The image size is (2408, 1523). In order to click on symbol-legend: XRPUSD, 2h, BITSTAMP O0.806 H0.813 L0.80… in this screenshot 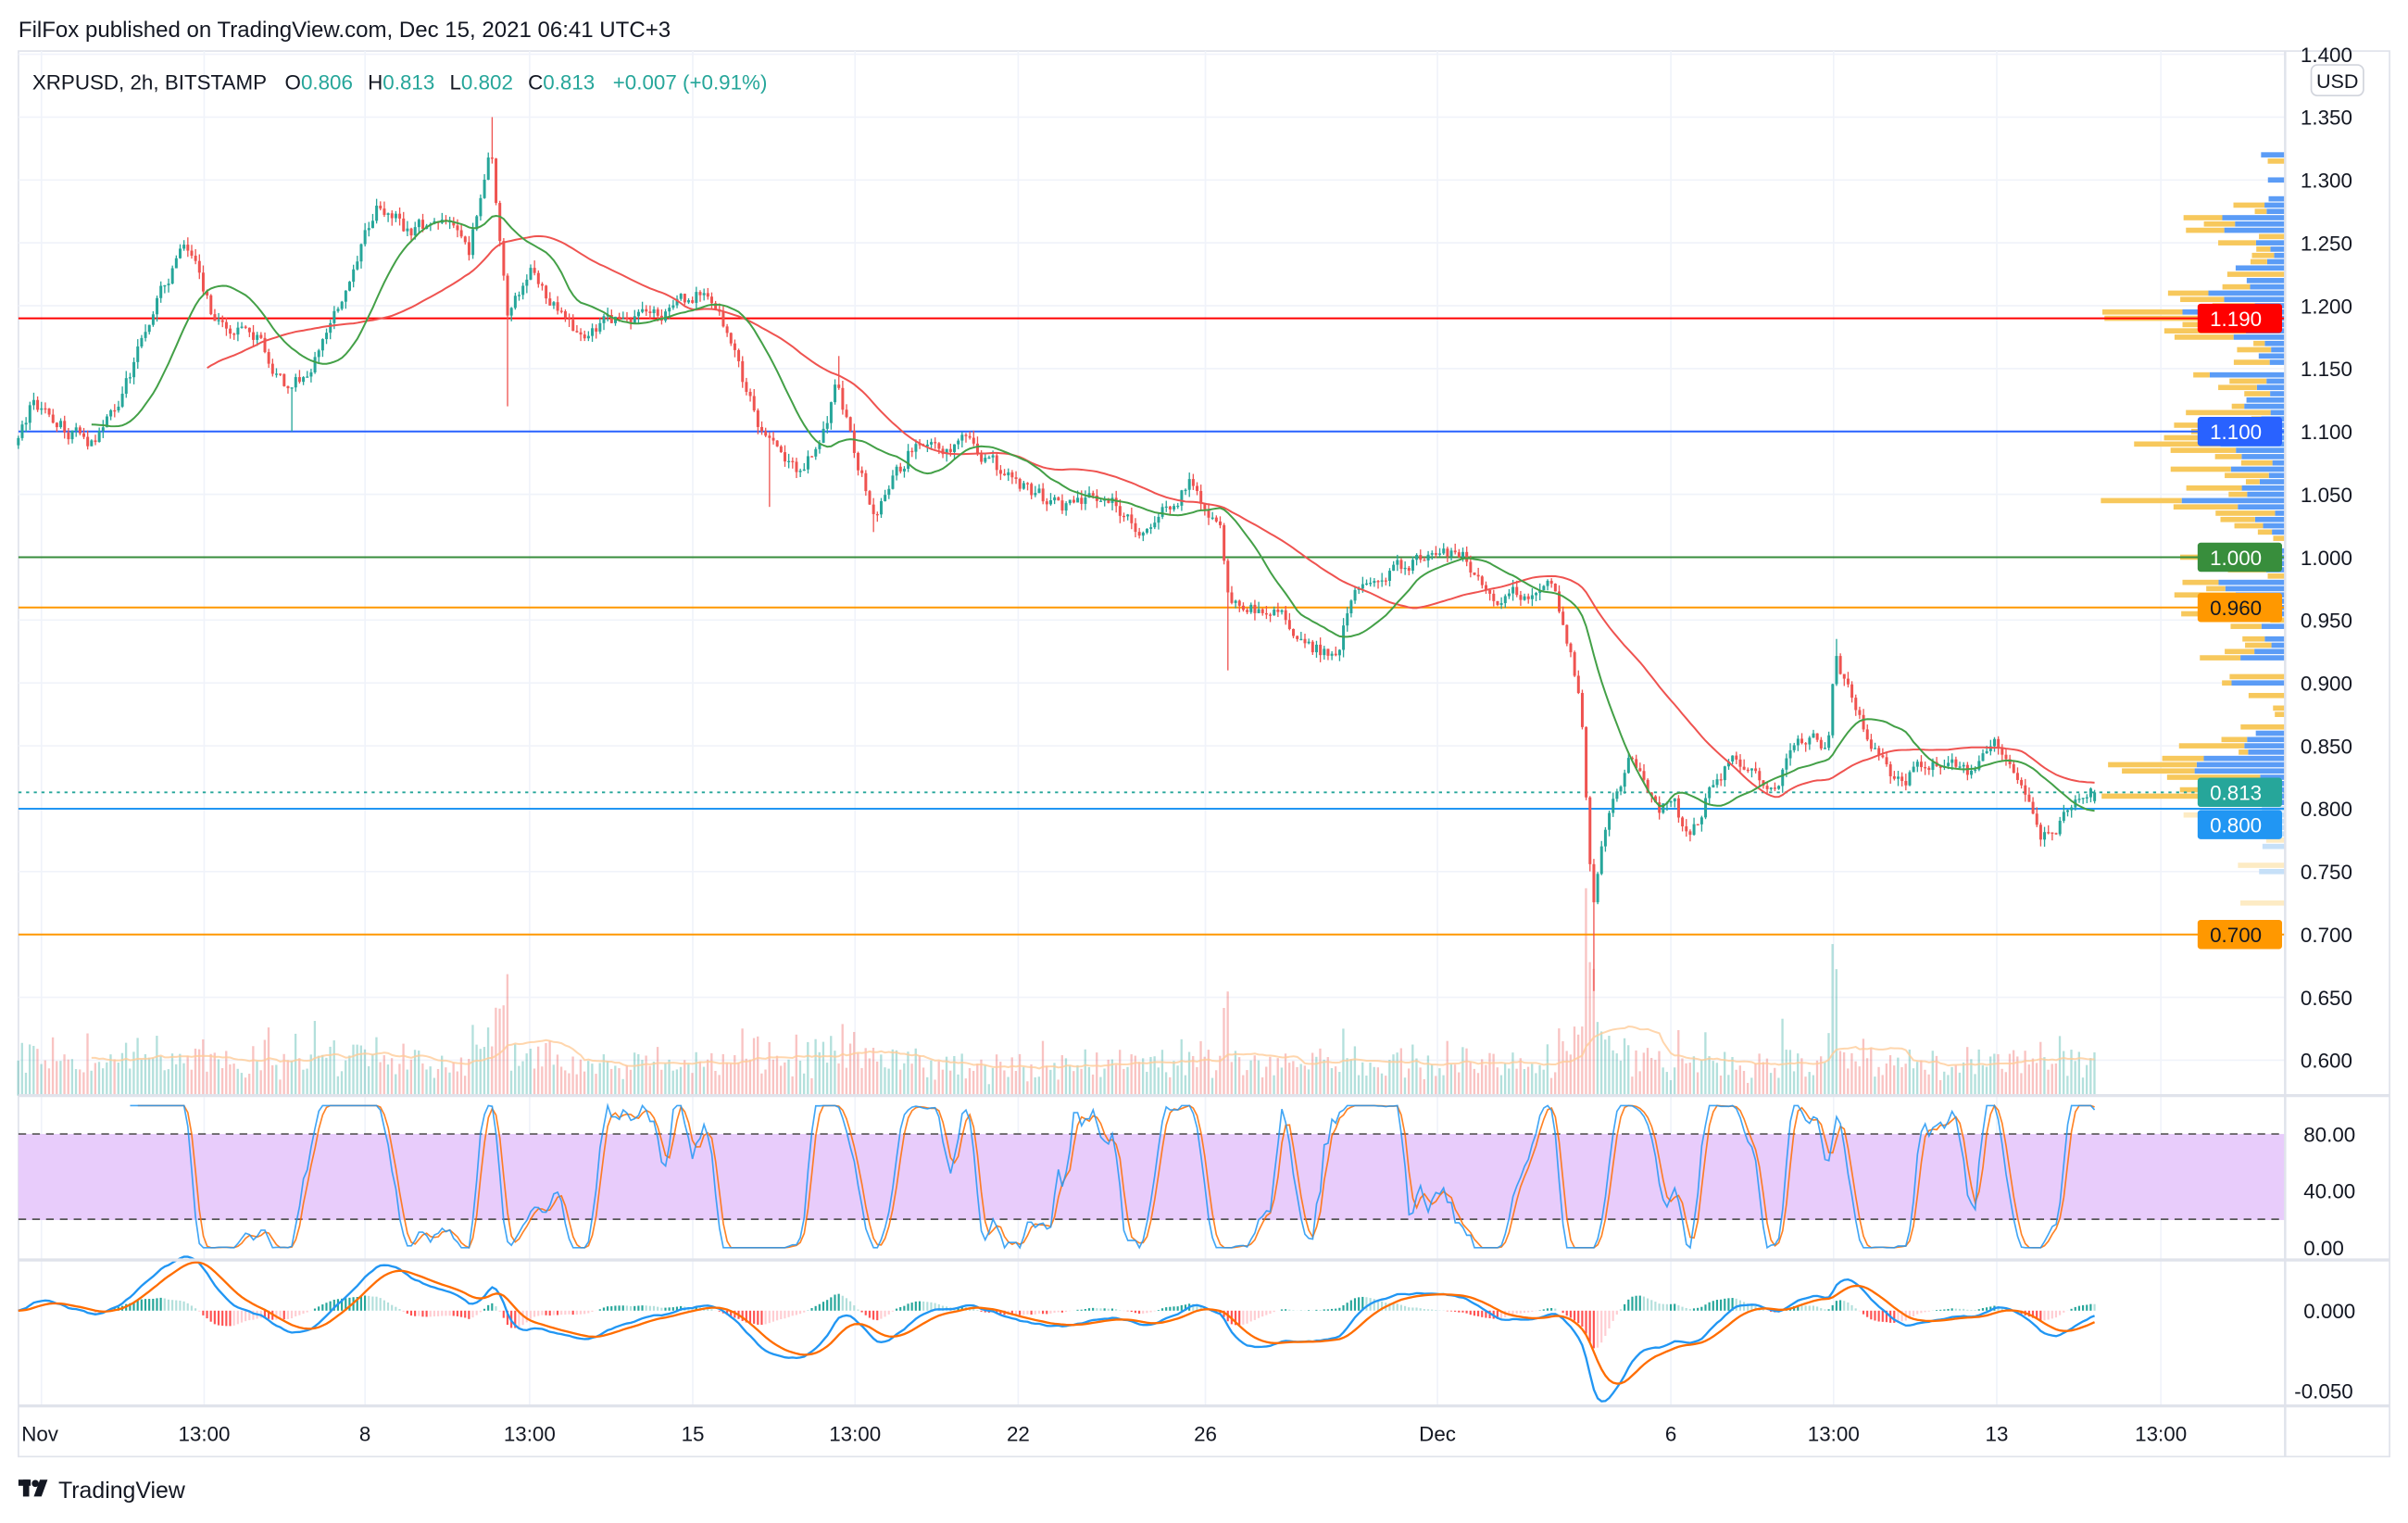, I will do `click(400, 82)`.